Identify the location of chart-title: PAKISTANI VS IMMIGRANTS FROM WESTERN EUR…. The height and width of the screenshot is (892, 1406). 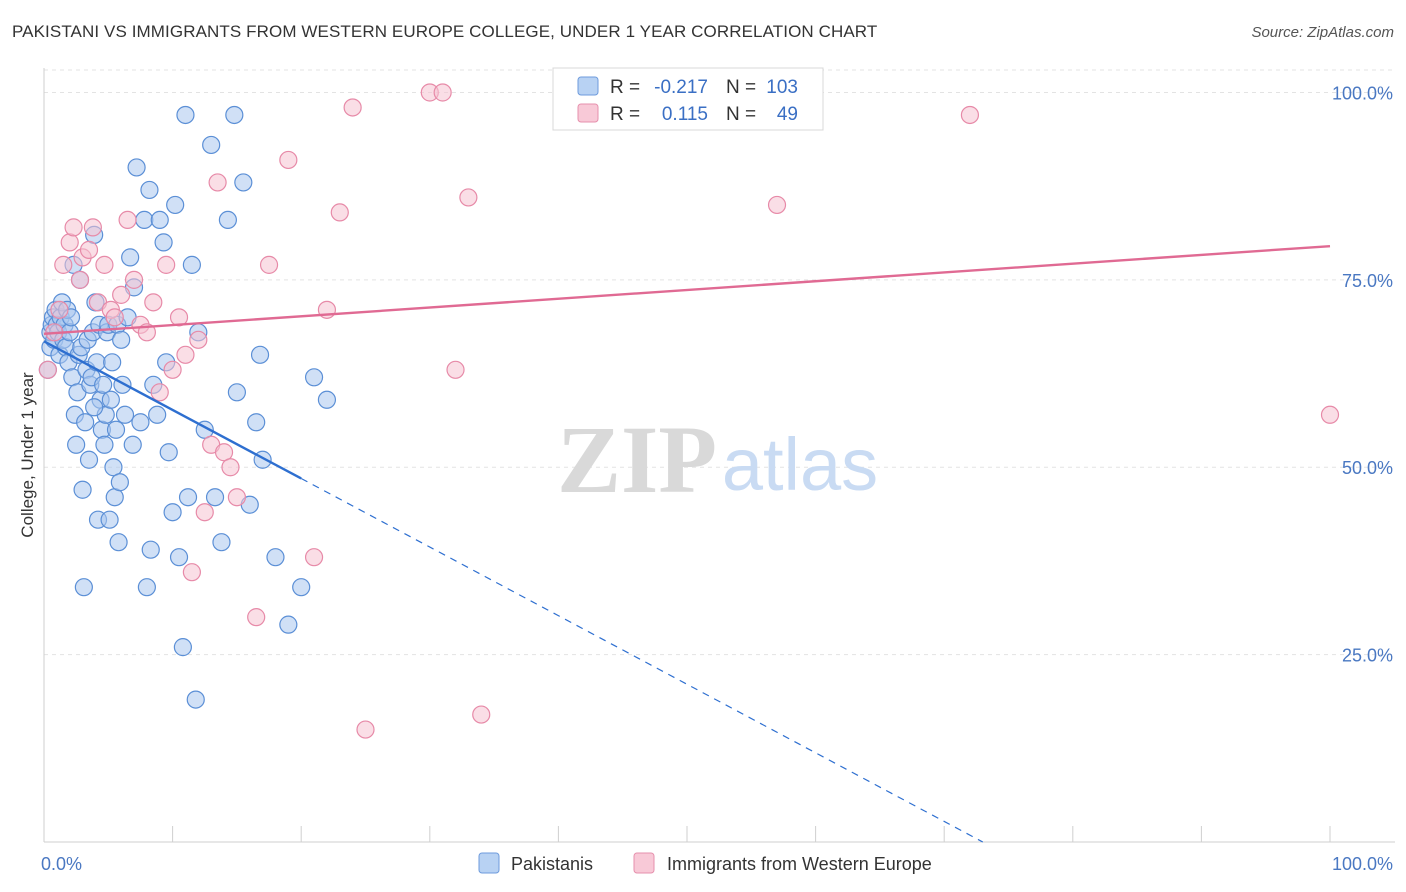
(445, 31).